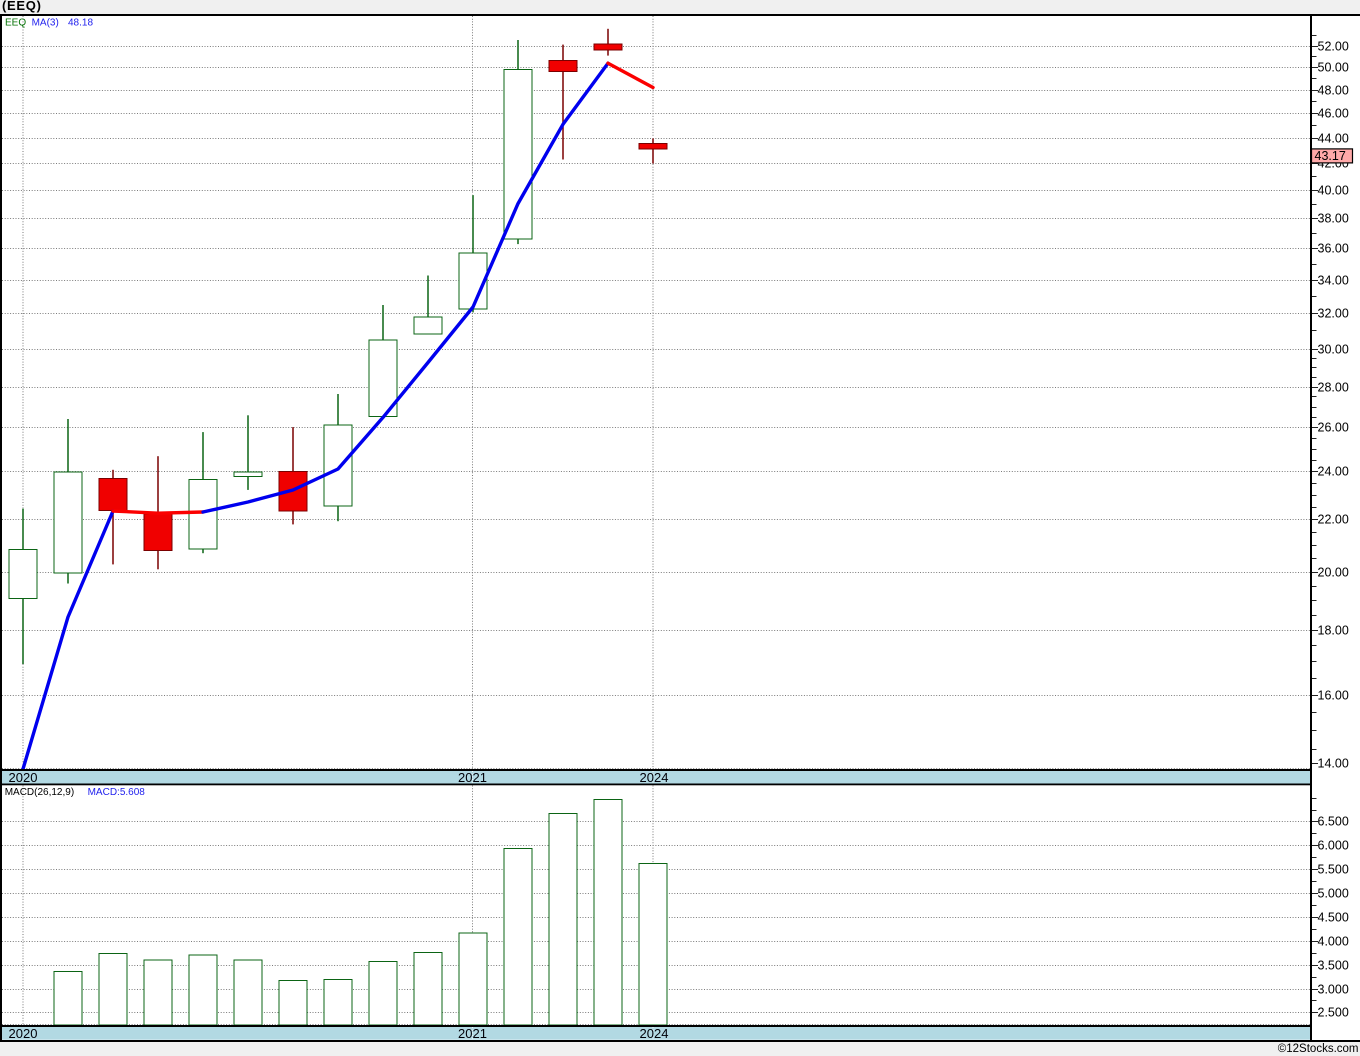 This screenshot has height=1056, width=1360. I want to click on svg-text: EEQ, so click(15, 22).